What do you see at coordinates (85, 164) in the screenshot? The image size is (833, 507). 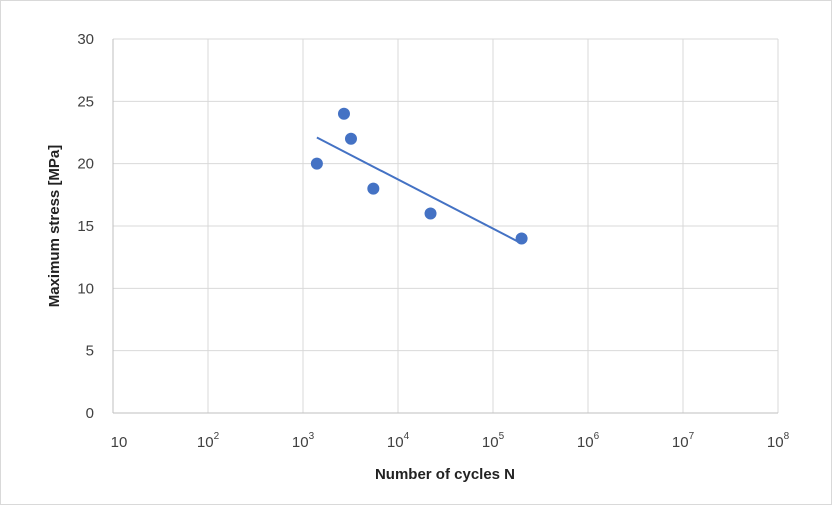 I see `y-tick-label: 20` at bounding box center [85, 164].